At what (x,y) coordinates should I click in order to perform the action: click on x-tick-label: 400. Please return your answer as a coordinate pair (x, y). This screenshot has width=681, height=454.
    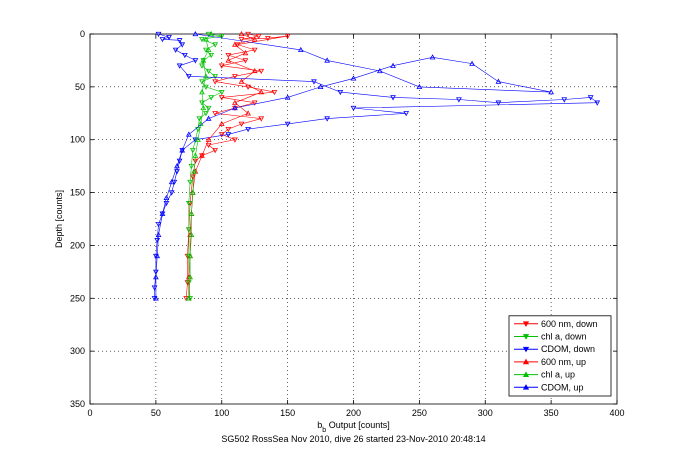
    Looking at the image, I should click on (616, 413).